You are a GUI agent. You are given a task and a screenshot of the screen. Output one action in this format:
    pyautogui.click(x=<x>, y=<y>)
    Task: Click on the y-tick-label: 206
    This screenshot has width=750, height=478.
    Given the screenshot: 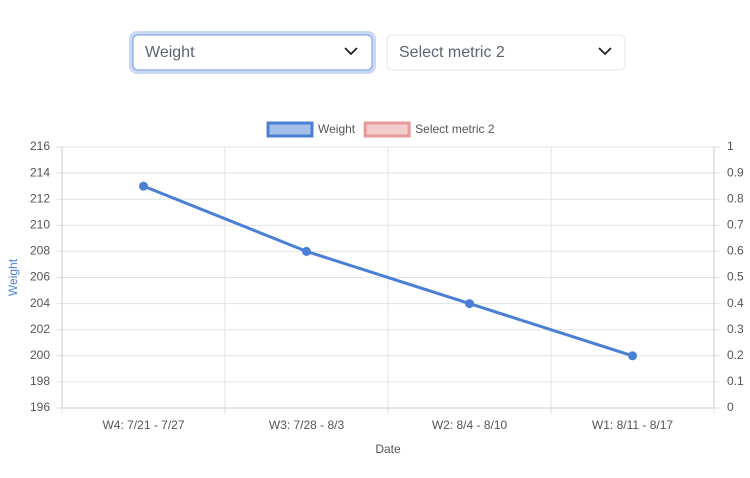 What is the action you would take?
    pyautogui.click(x=40, y=277)
    